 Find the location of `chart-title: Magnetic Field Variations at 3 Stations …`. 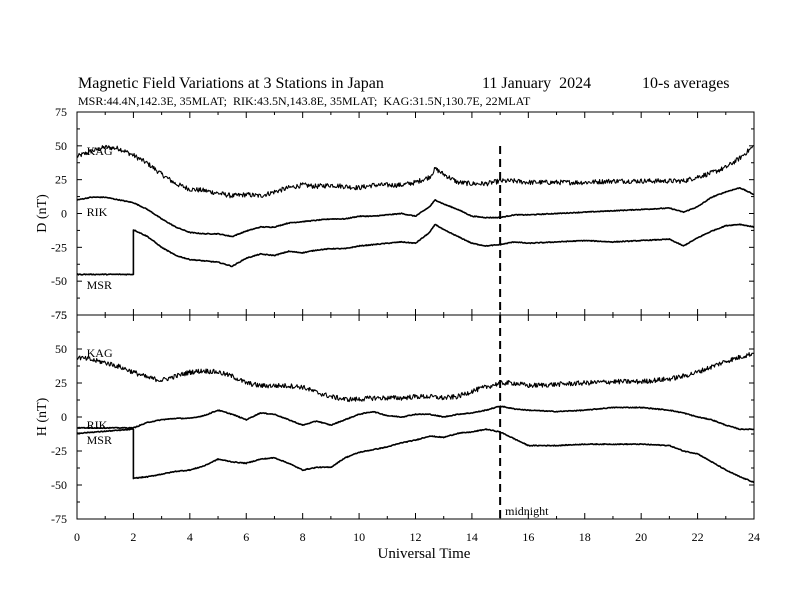

chart-title: Magnetic Field Variations at 3 Stations … is located at coordinates (231, 83).